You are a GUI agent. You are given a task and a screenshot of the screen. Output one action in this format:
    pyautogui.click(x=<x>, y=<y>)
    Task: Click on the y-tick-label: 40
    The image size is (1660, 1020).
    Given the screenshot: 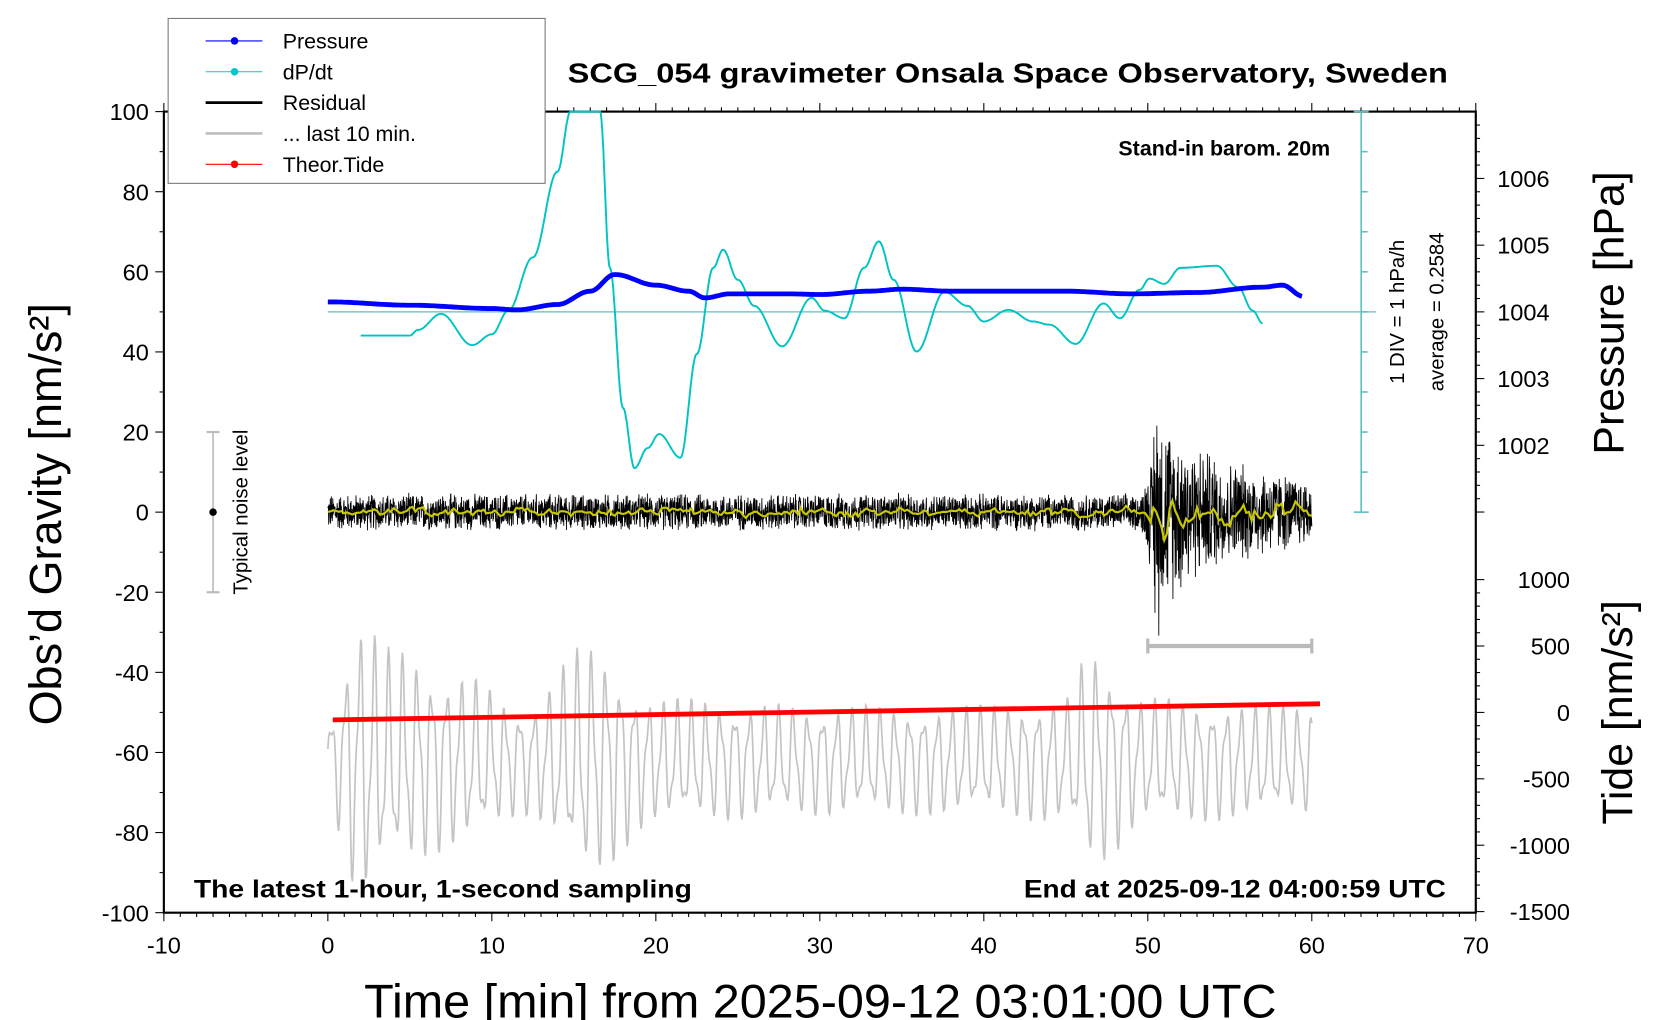 What is the action you would take?
    pyautogui.click(x=136, y=352)
    